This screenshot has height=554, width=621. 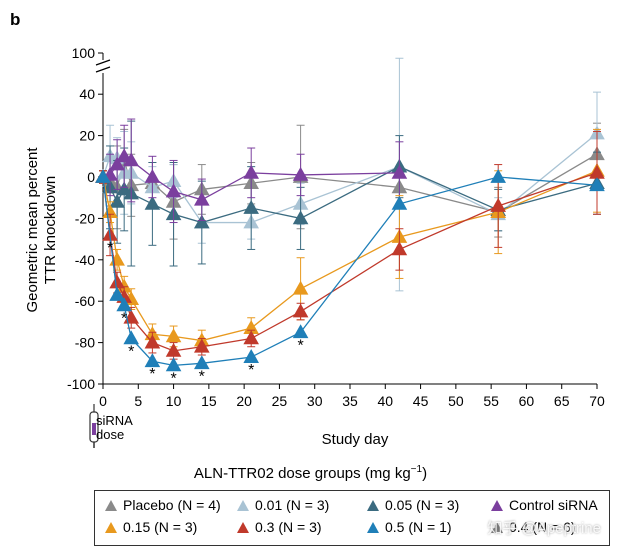 I want to click on x-tick-label: 30, so click(x=315, y=401).